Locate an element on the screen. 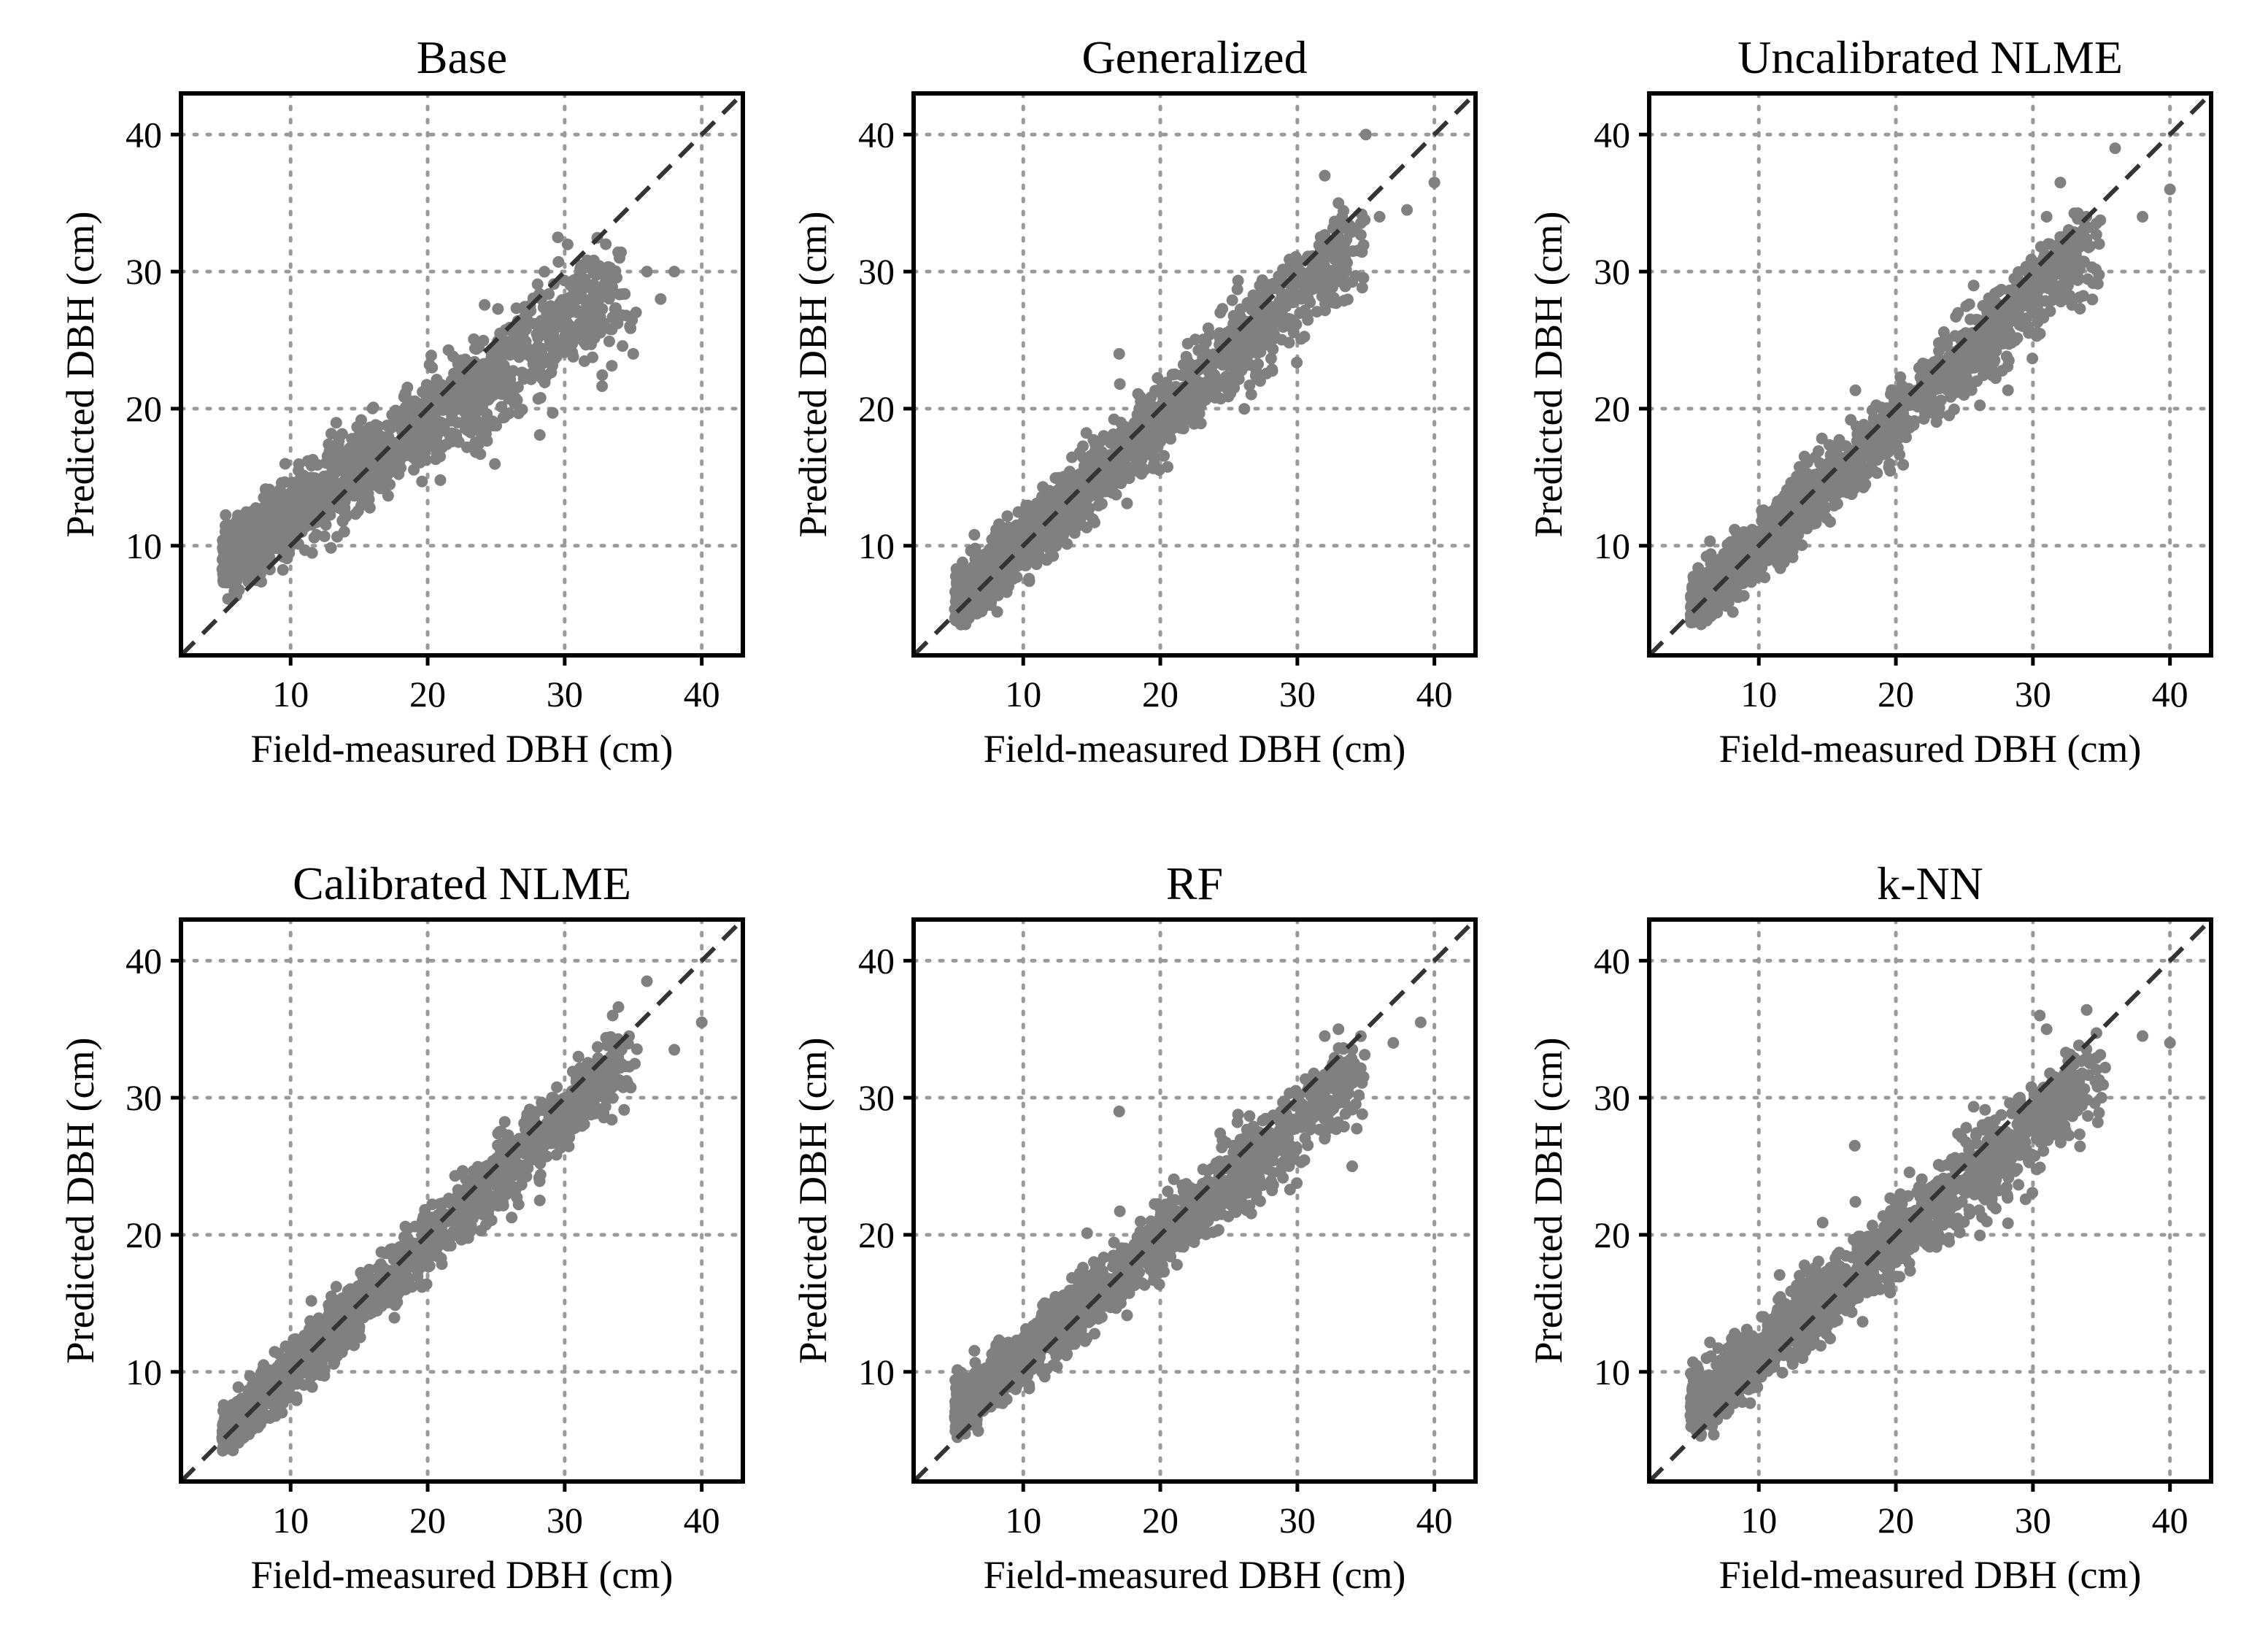 Image resolution: width=2268 pixels, height=1626 pixels. y-tick-label: 30 is located at coordinates (1612, 272).